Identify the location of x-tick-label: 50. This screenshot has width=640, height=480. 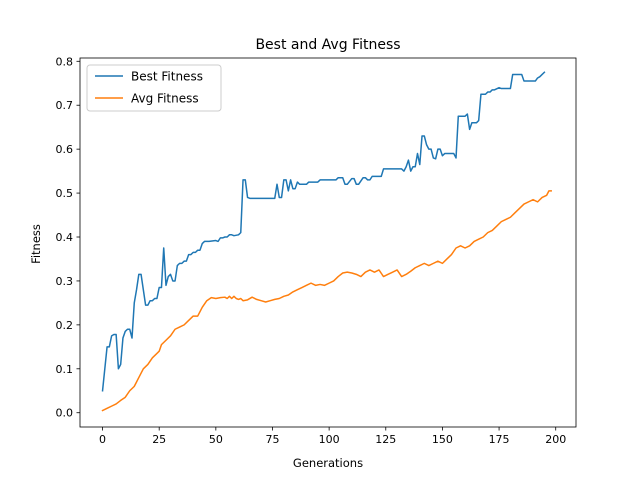
(216, 439).